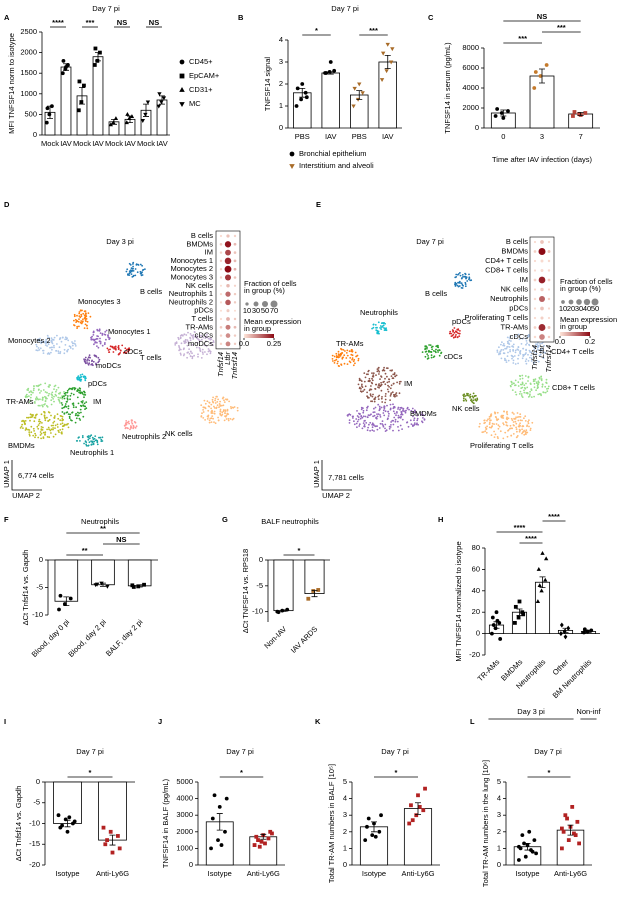 The height and width of the screenshot is (900, 617). What do you see at coordinates (499, 781) in the screenshot?
I see `y-tick-label: 5` at bounding box center [499, 781].